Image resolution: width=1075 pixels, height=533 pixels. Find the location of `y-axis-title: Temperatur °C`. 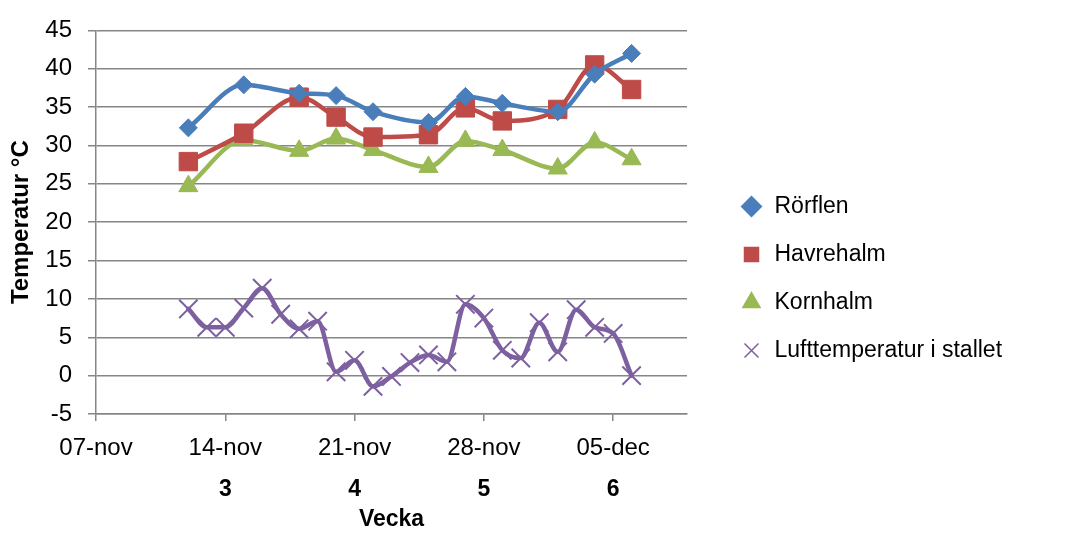

y-axis-title: Temperatur °C is located at coordinates (20, 222).